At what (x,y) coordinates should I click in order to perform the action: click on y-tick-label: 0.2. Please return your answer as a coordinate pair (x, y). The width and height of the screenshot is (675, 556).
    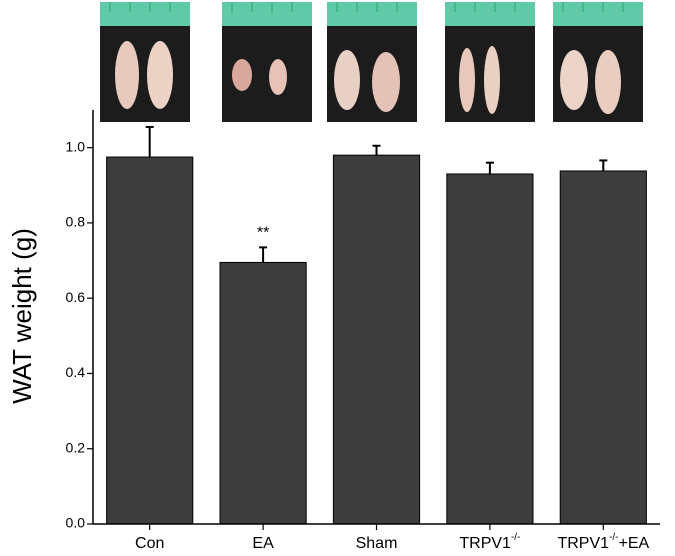
    Looking at the image, I should click on (76, 447).